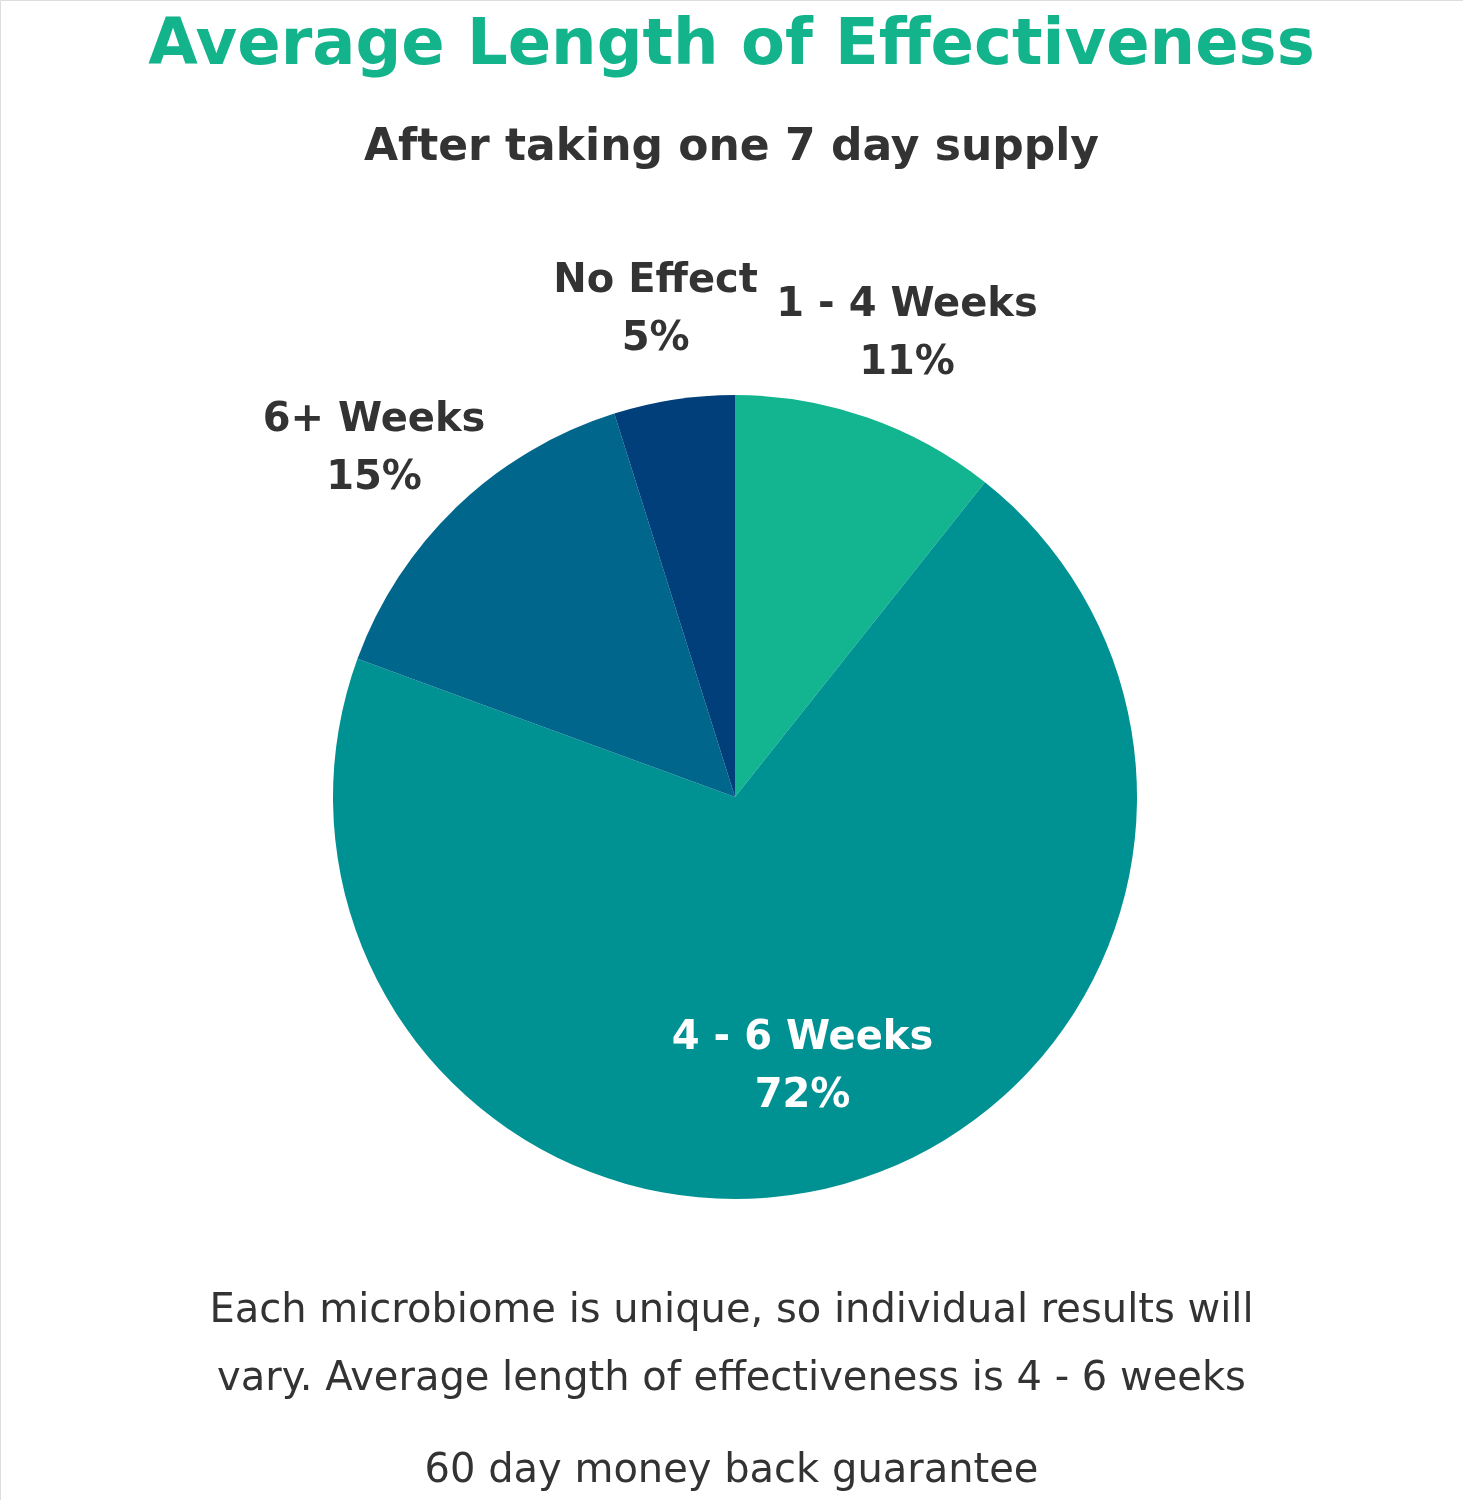  I want to click on data-label: 11%, so click(907, 359).